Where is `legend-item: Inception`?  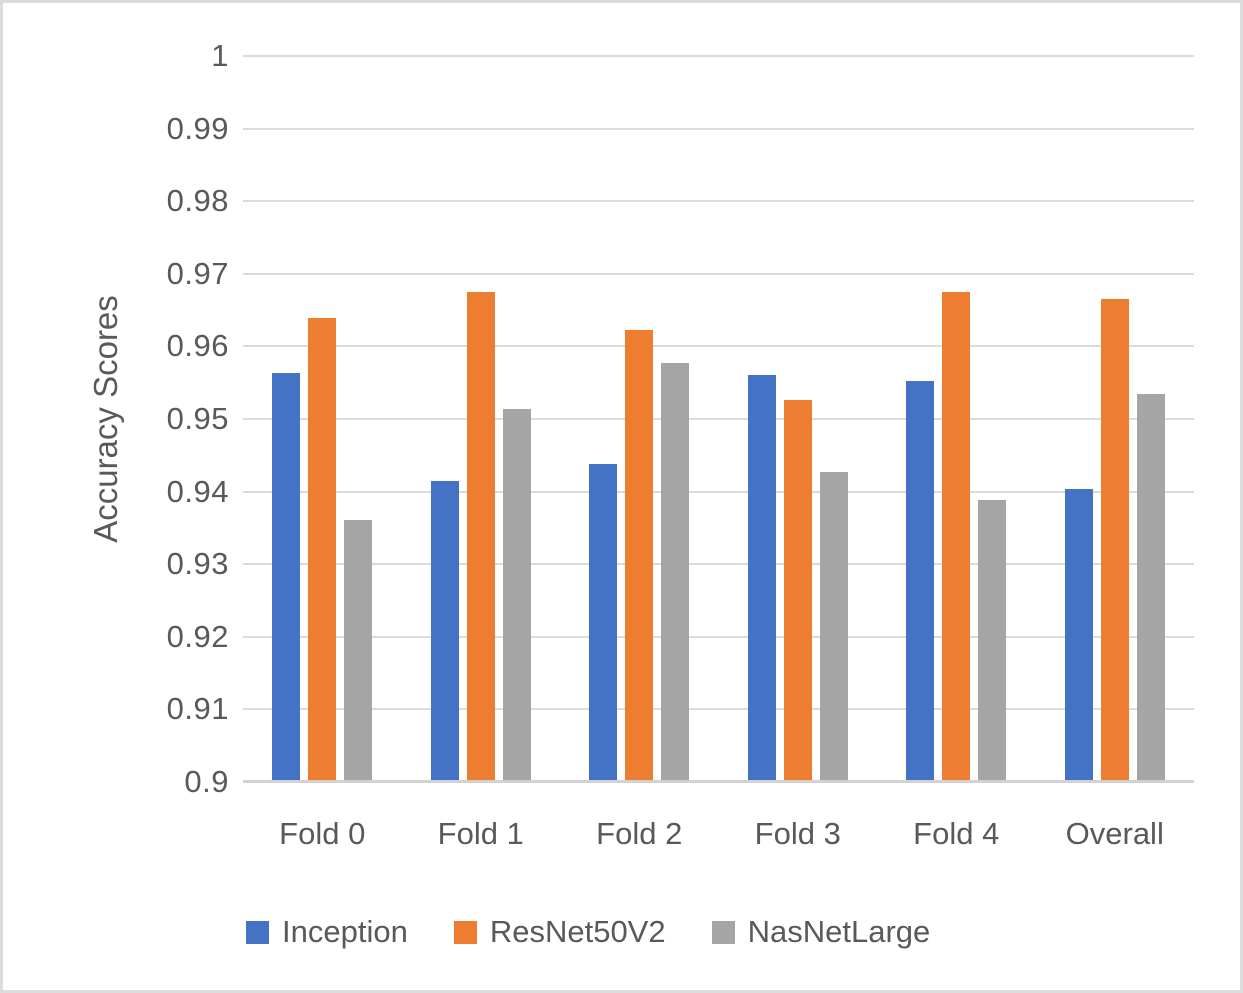
legend-item: Inception is located at coordinates (327, 932).